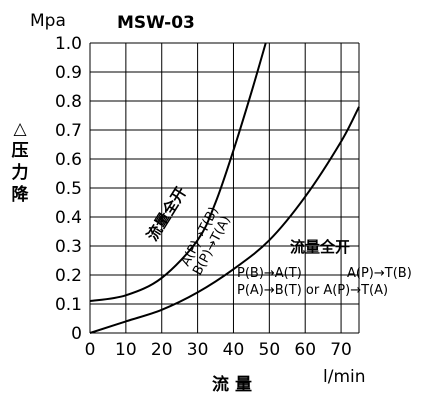  Describe the element at coordinates (312, 290) in the screenshot. I see `curve2-row2: P(A)→B(T) or A(P)→T(A)` at that location.